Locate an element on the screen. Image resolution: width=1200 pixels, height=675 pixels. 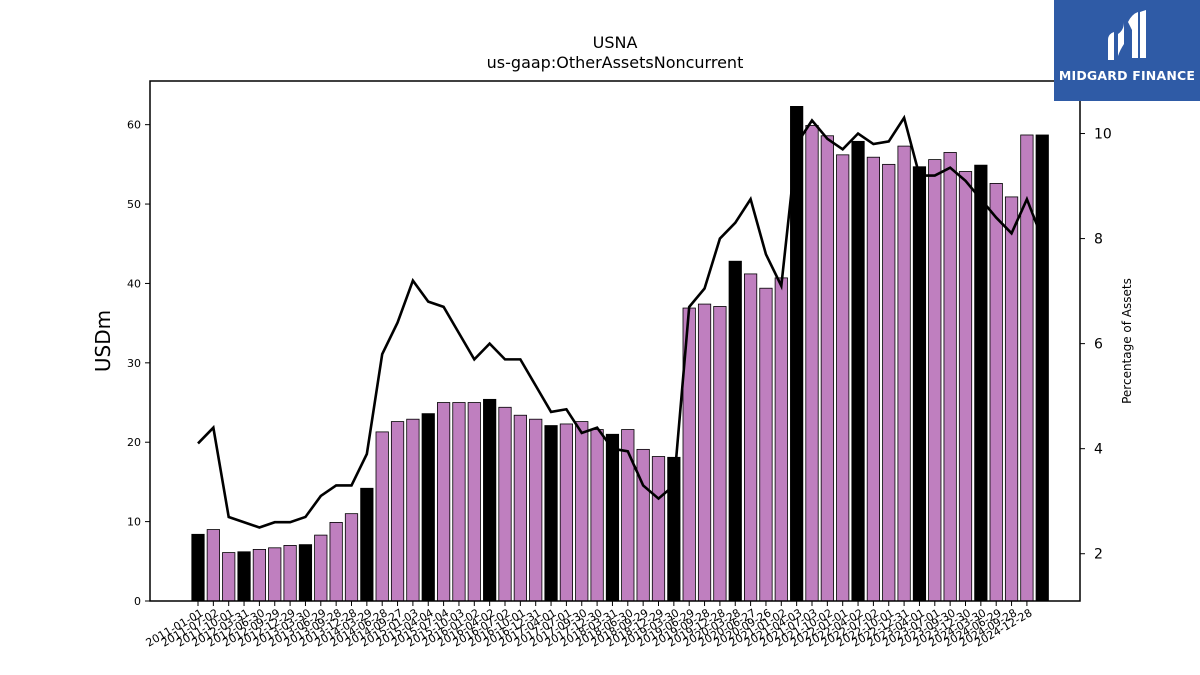
y2-tick-label: 6 is located at coordinates (1098, 345).